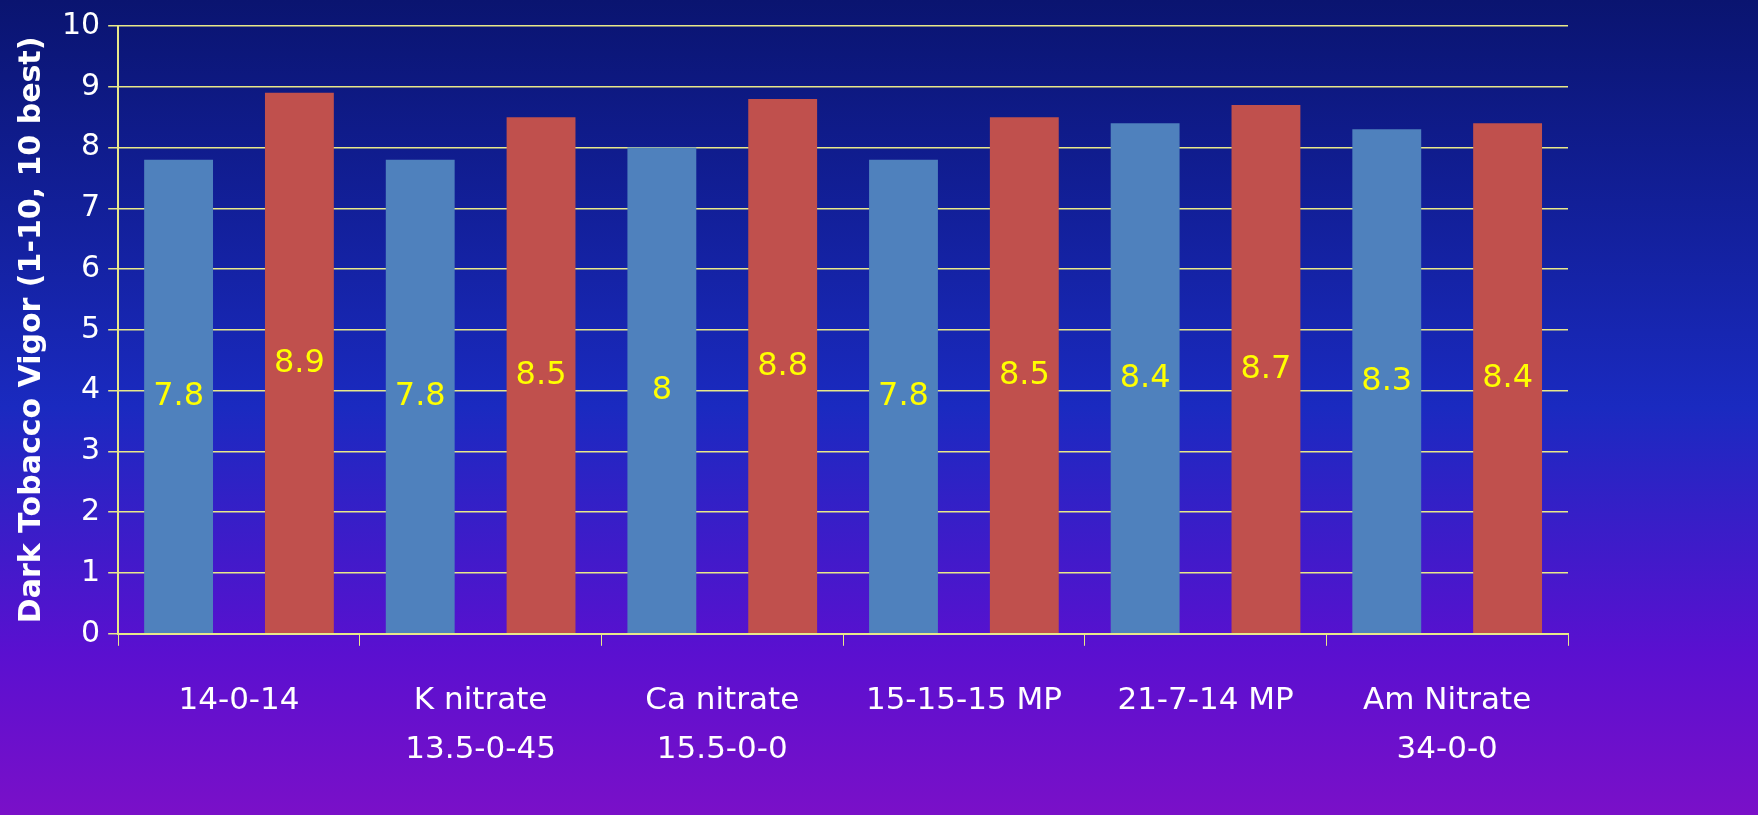 Image resolution: width=1758 pixels, height=815 pixels. I want to click on x-tick-label: Am Nitrate 34-0-0, so click(1447, 722).